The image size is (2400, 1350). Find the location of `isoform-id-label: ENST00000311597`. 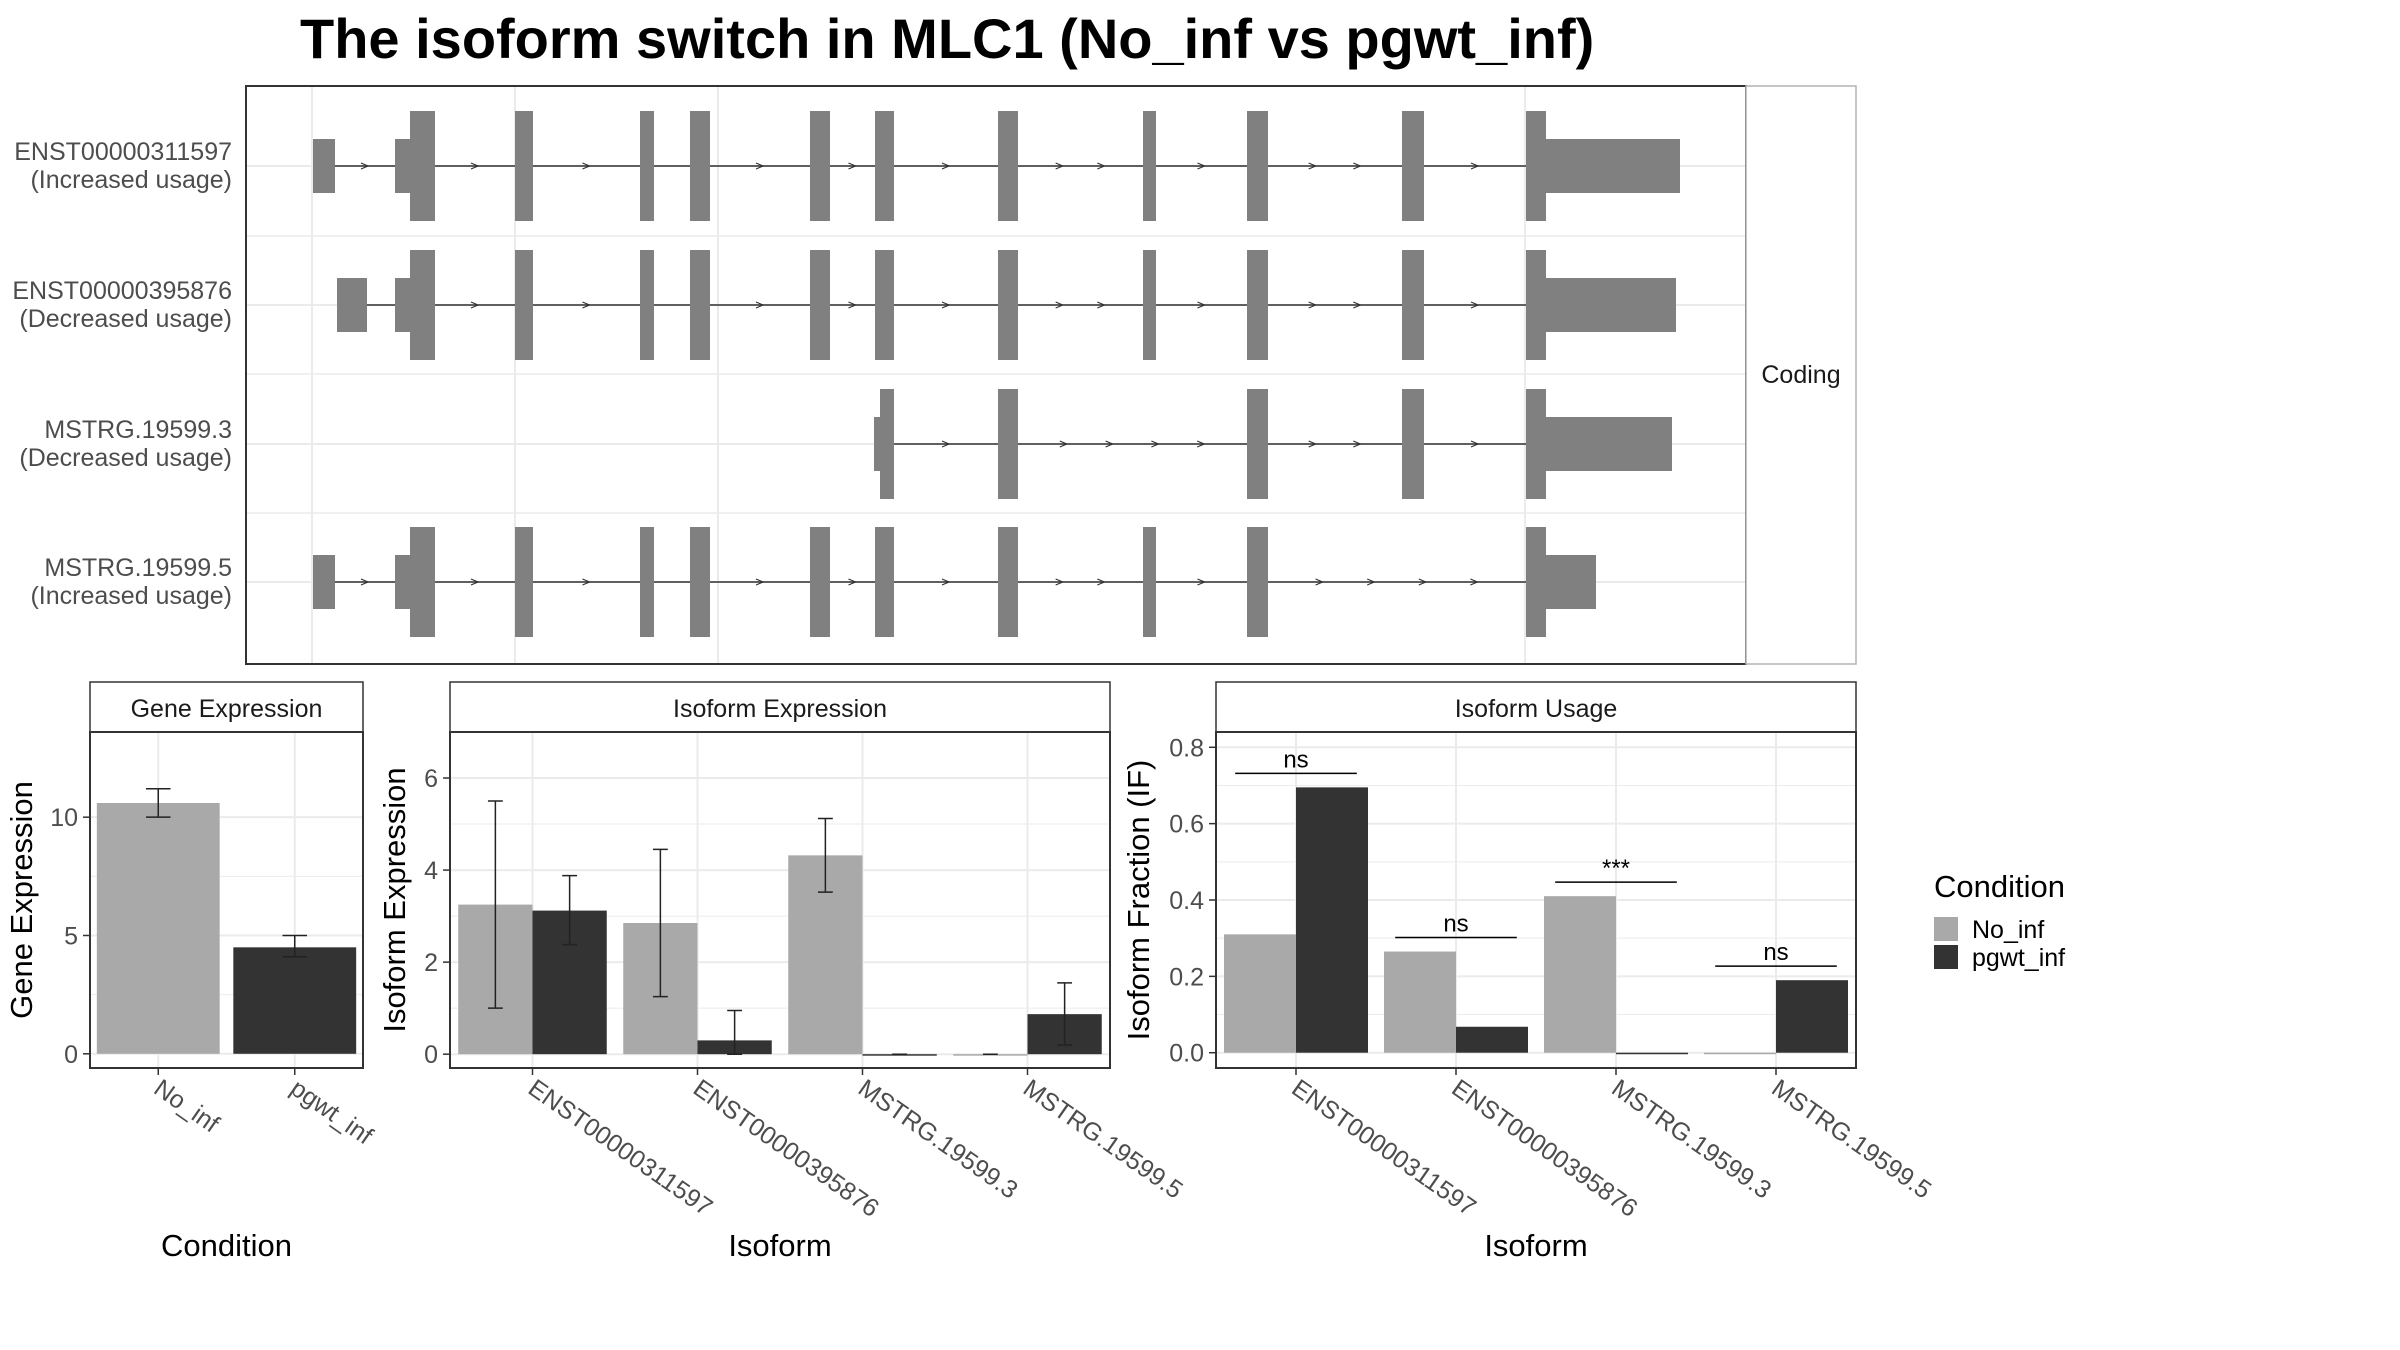

isoform-id-label: ENST00000311597 is located at coordinates (123, 152).